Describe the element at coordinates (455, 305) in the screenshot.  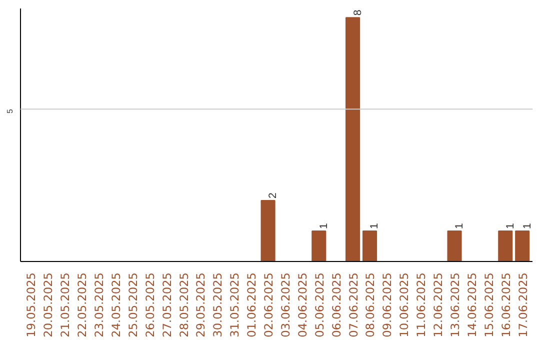
I see `x-tick-label: 13.06.2025` at that location.